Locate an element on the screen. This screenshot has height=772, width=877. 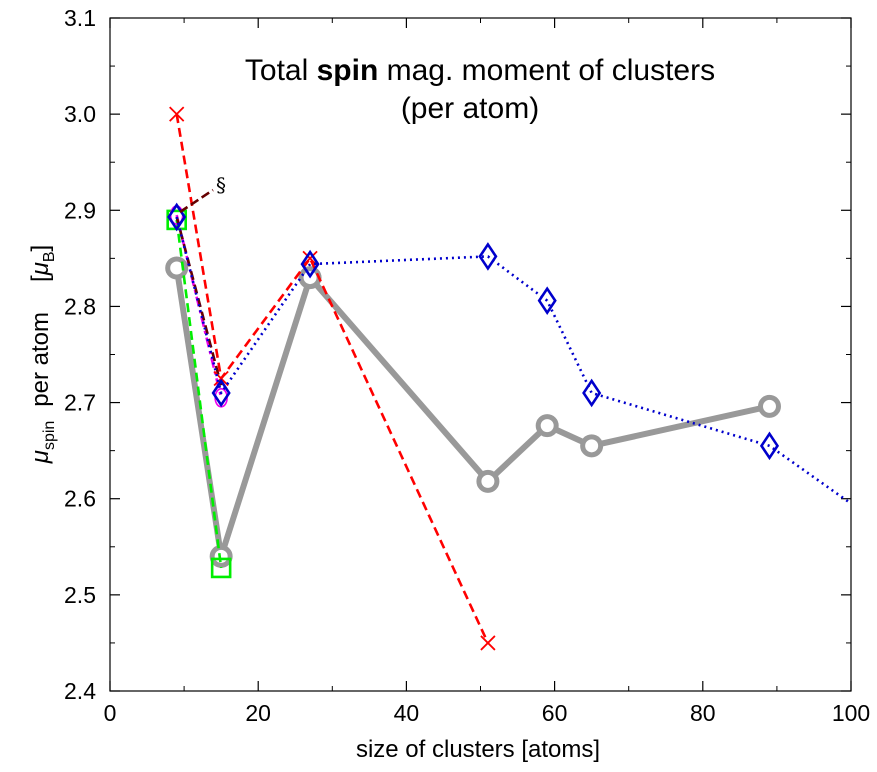
x-tick-label: 0 is located at coordinates (110, 713).